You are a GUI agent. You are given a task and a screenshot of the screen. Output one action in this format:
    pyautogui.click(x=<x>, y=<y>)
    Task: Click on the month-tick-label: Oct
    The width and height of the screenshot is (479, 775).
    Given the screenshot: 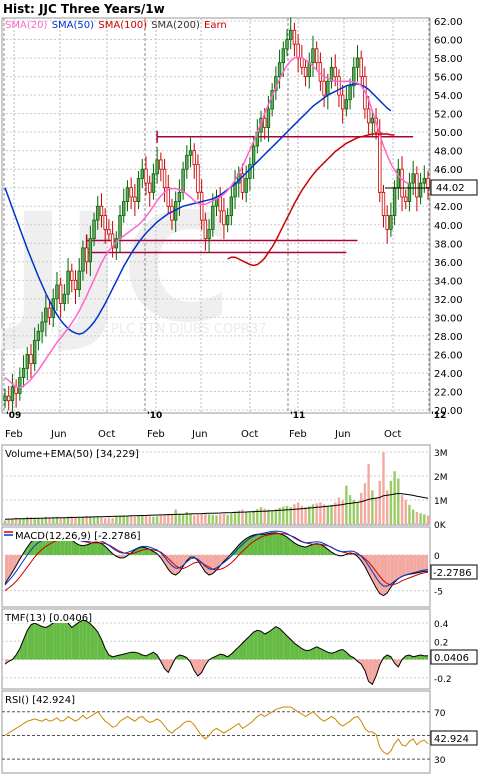 What is the action you would take?
    pyautogui.click(x=249, y=434)
    